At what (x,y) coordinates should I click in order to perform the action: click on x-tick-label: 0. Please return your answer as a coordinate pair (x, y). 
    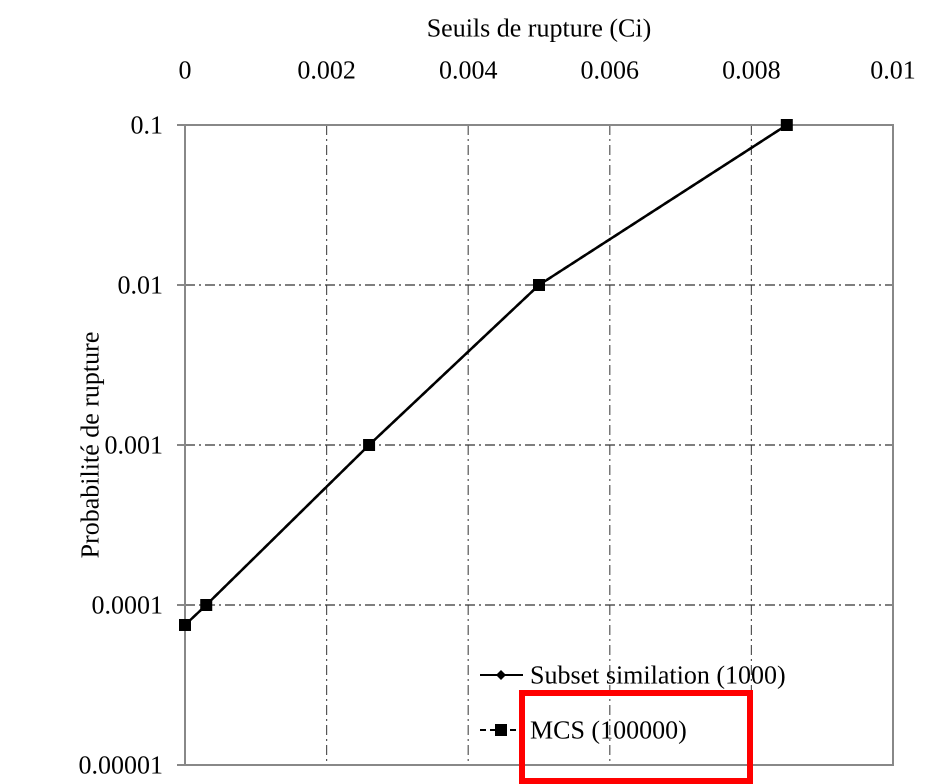
    Looking at the image, I should click on (185, 70).